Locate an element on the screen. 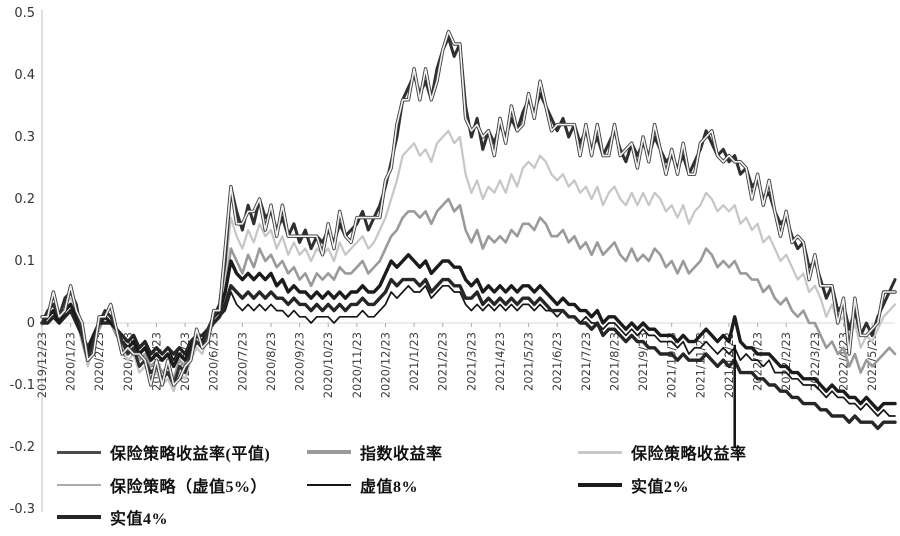  x-tick-label: 2021/5/23 is located at coordinates (529, 361).